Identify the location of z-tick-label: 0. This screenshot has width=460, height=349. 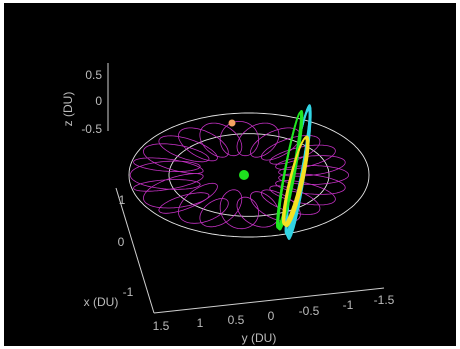
(98, 101).